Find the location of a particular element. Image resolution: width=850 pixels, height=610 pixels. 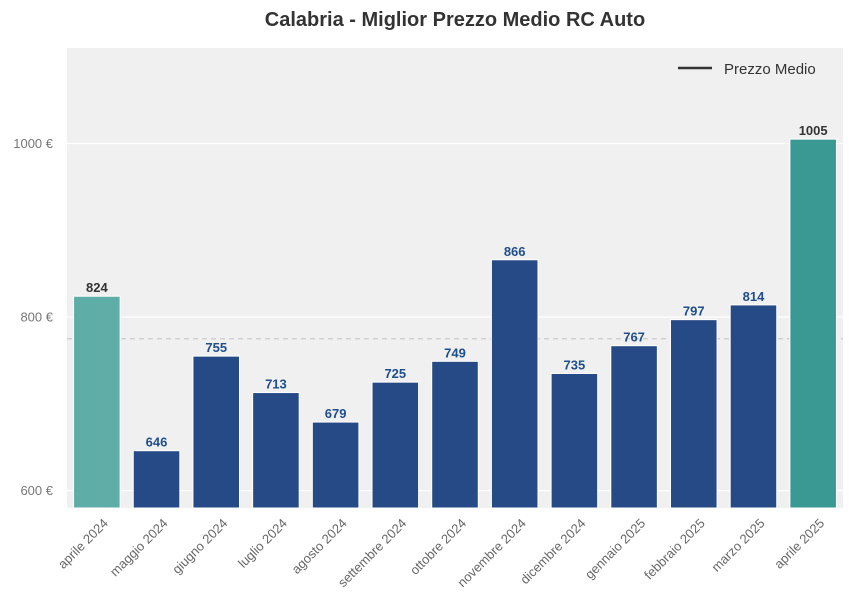

data-label: 1005 is located at coordinates (813, 130).